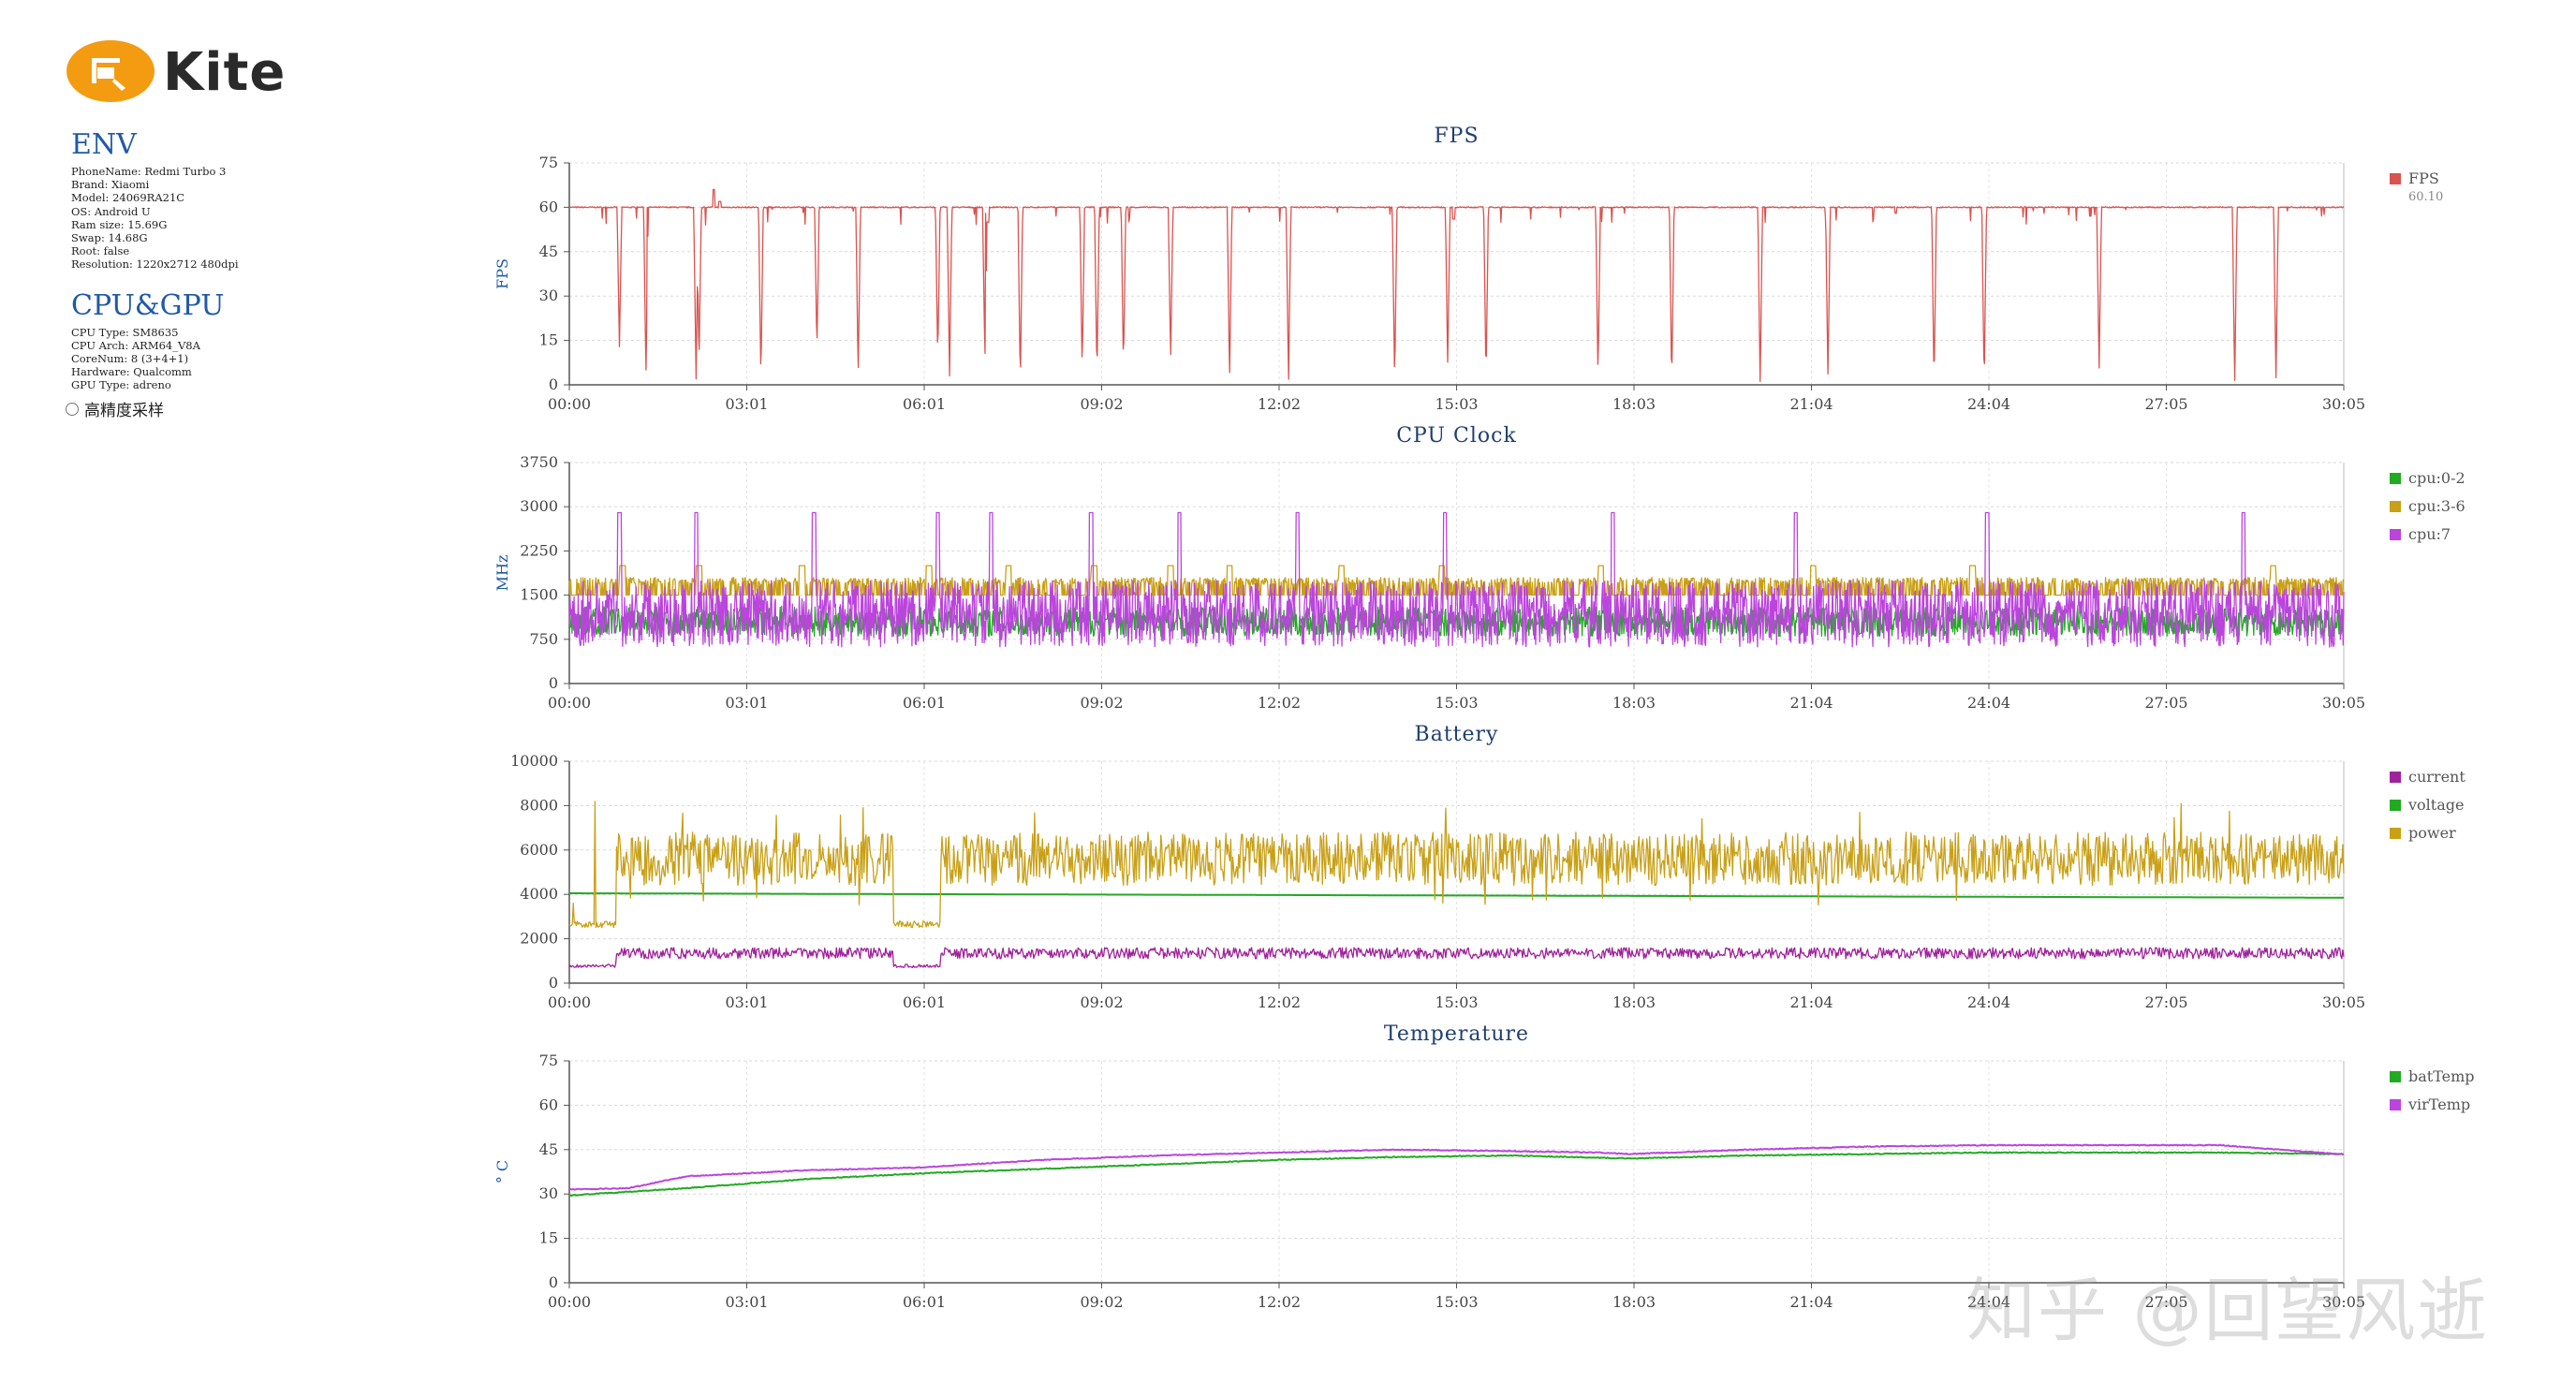  What do you see at coordinates (2227, 1311) in the screenshot?
I see `watermark: 知乎 @回望风逝` at bounding box center [2227, 1311].